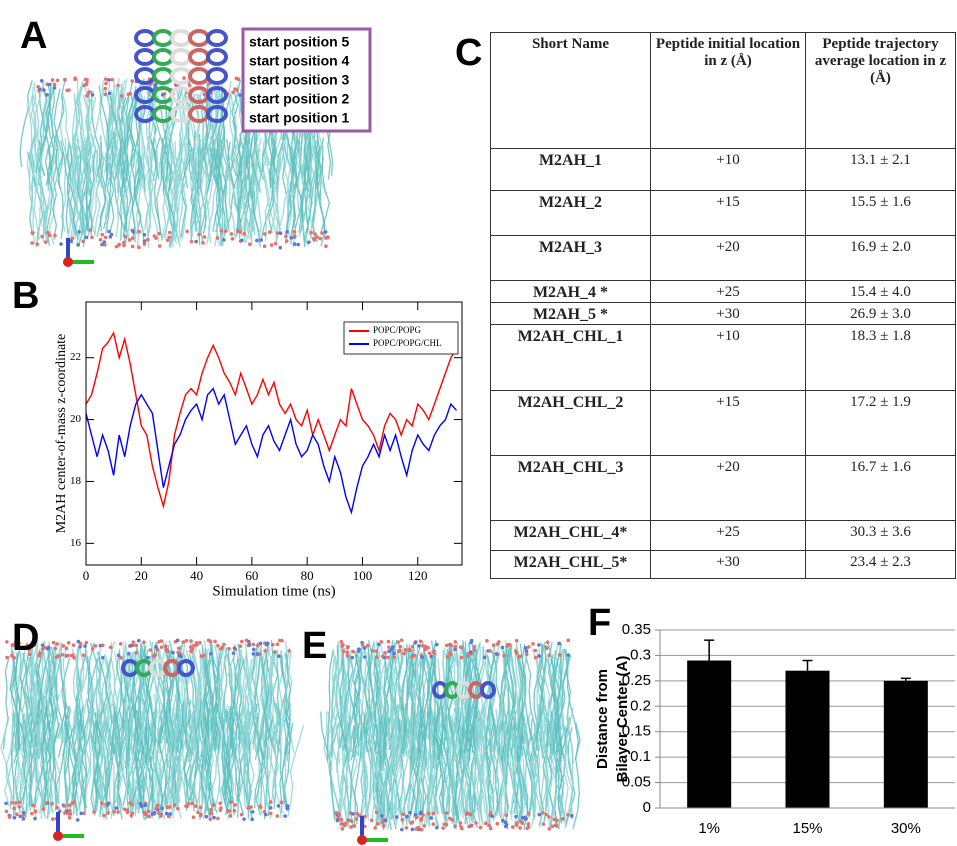 Image resolution: width=957 pixels, height=846 pixels. Describe the element at coordinates (397, 330) in the screenshot. I see `legend-label: POPC/POPG` at that location.